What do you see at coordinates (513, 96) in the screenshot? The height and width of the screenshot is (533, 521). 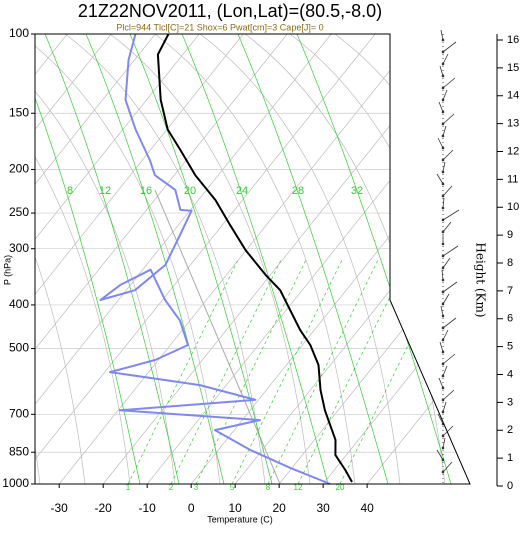 I see `y2-tick-label: 14` at bounding box center [513, 96].